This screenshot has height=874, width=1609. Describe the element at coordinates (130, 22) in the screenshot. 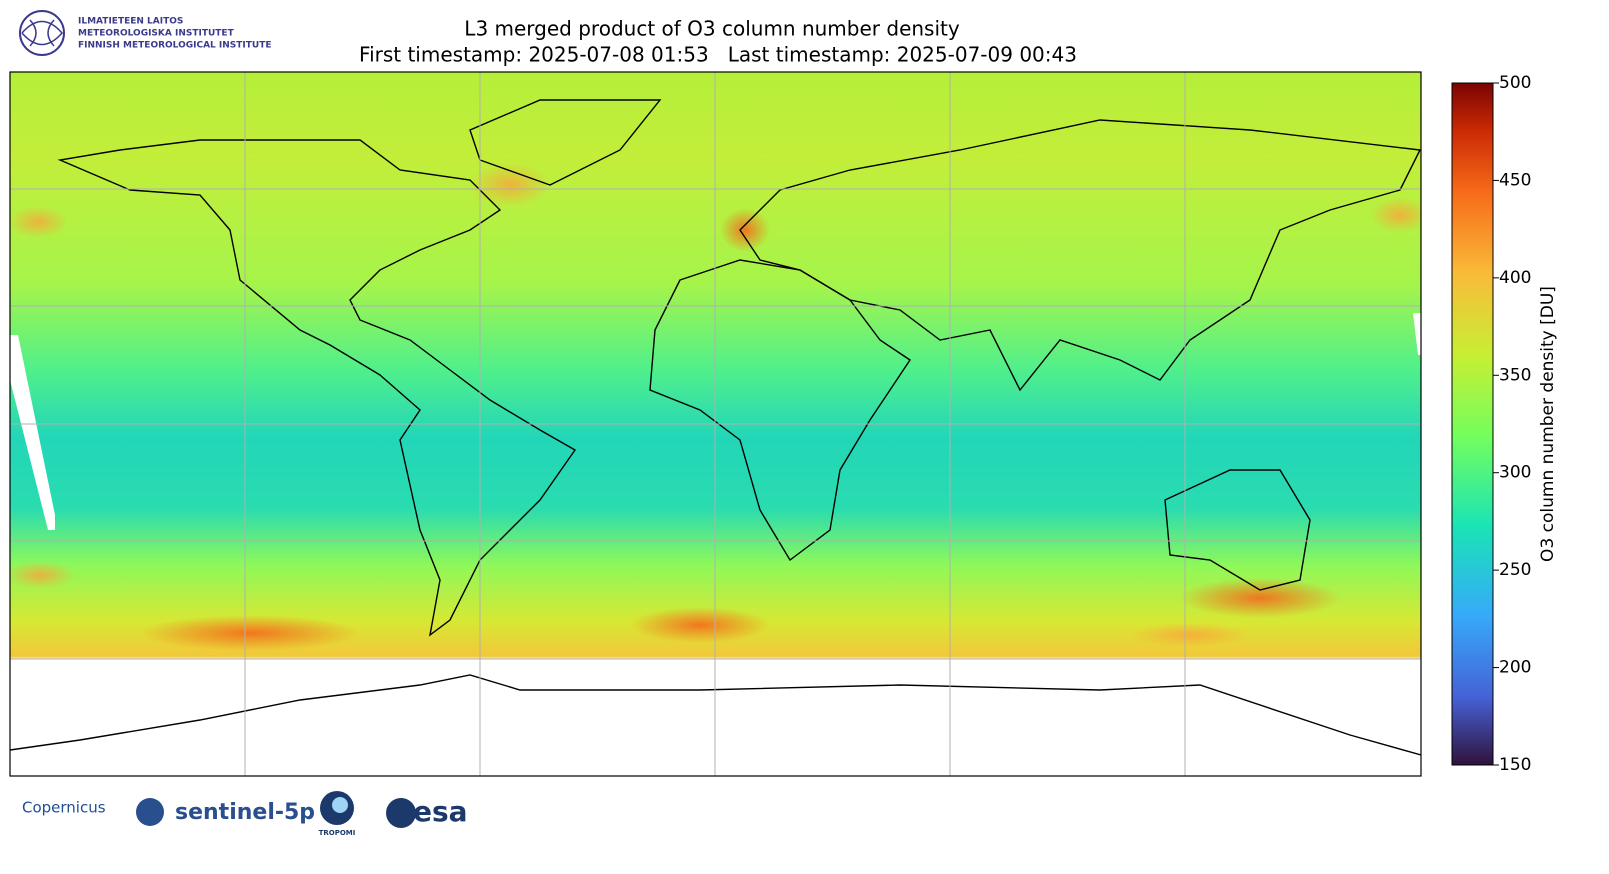

I see `institute-name: ILMATIETEEN LAITOS` at that location.